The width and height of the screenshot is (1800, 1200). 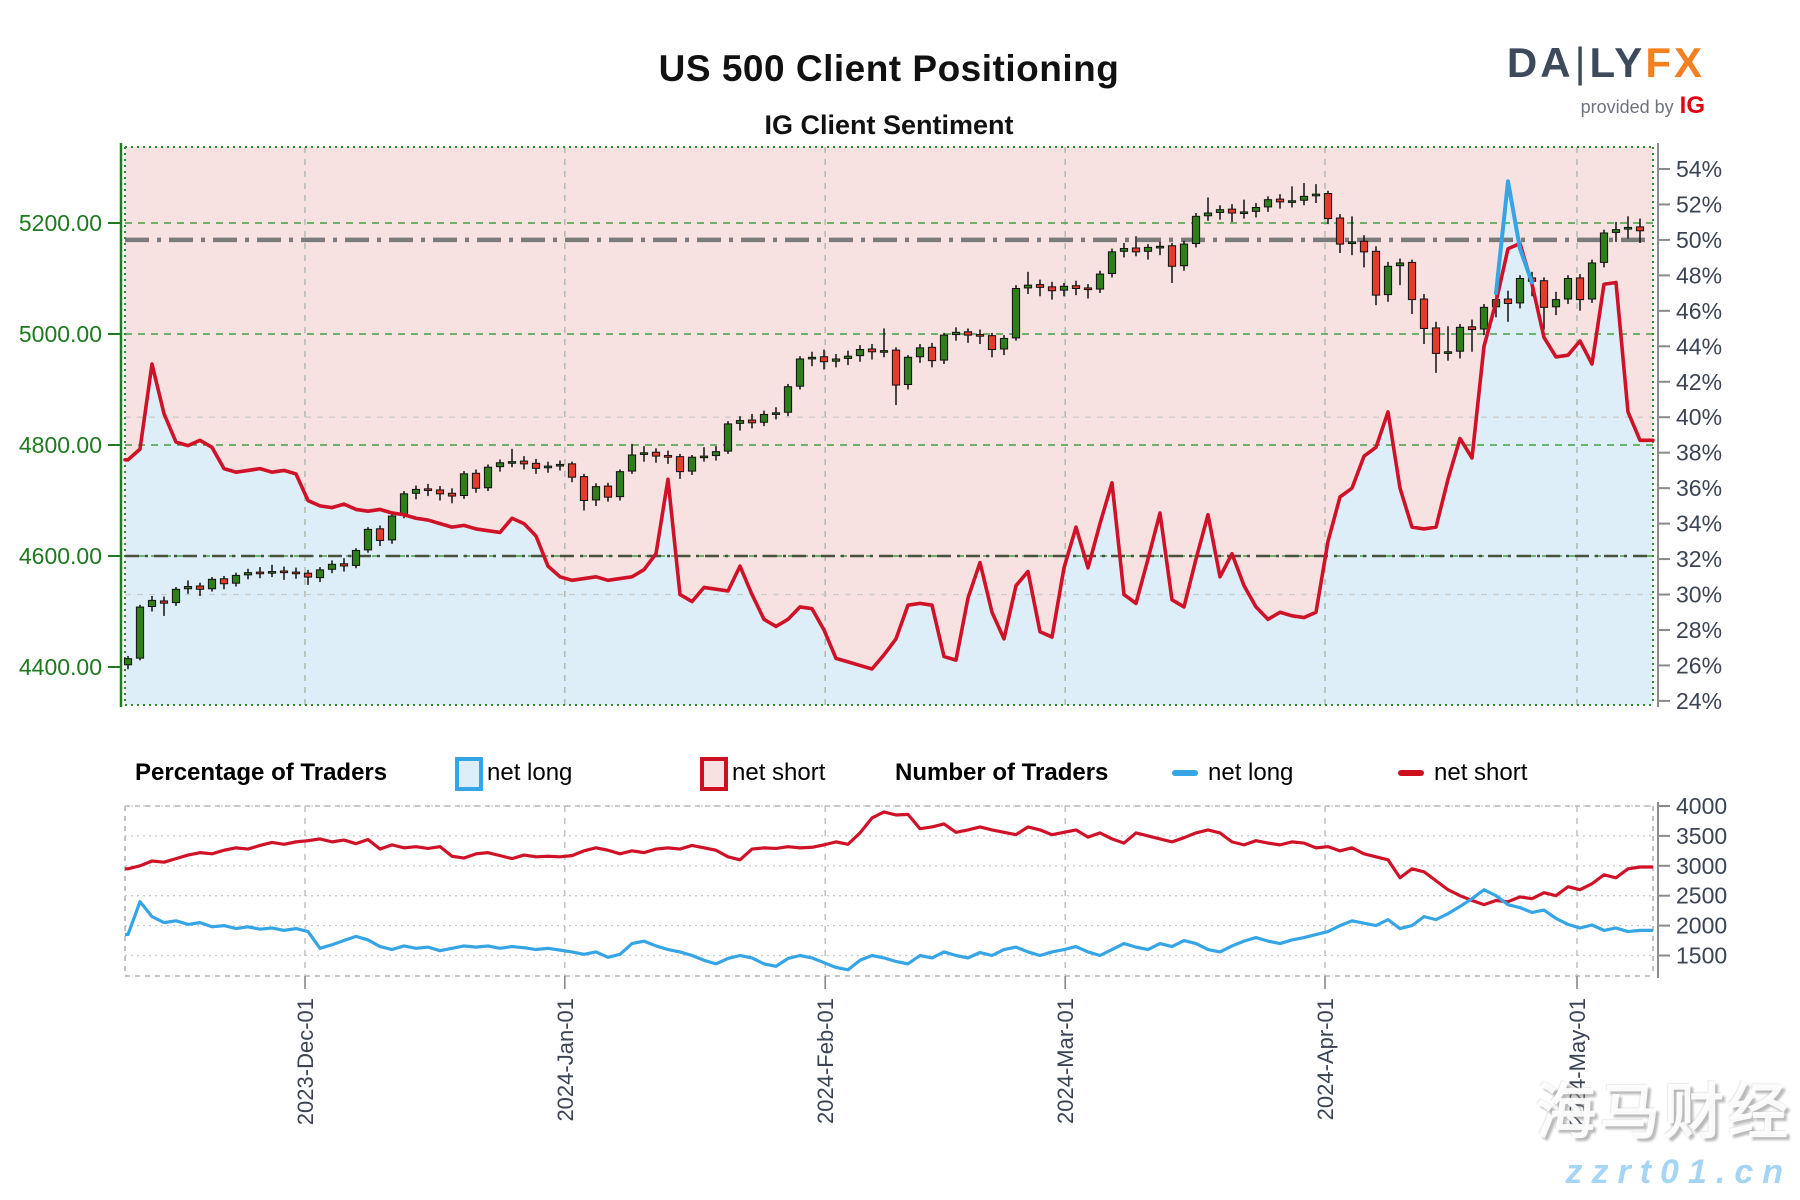 I want to click on net-short-swatch-icon, so click(x=714, y=774).